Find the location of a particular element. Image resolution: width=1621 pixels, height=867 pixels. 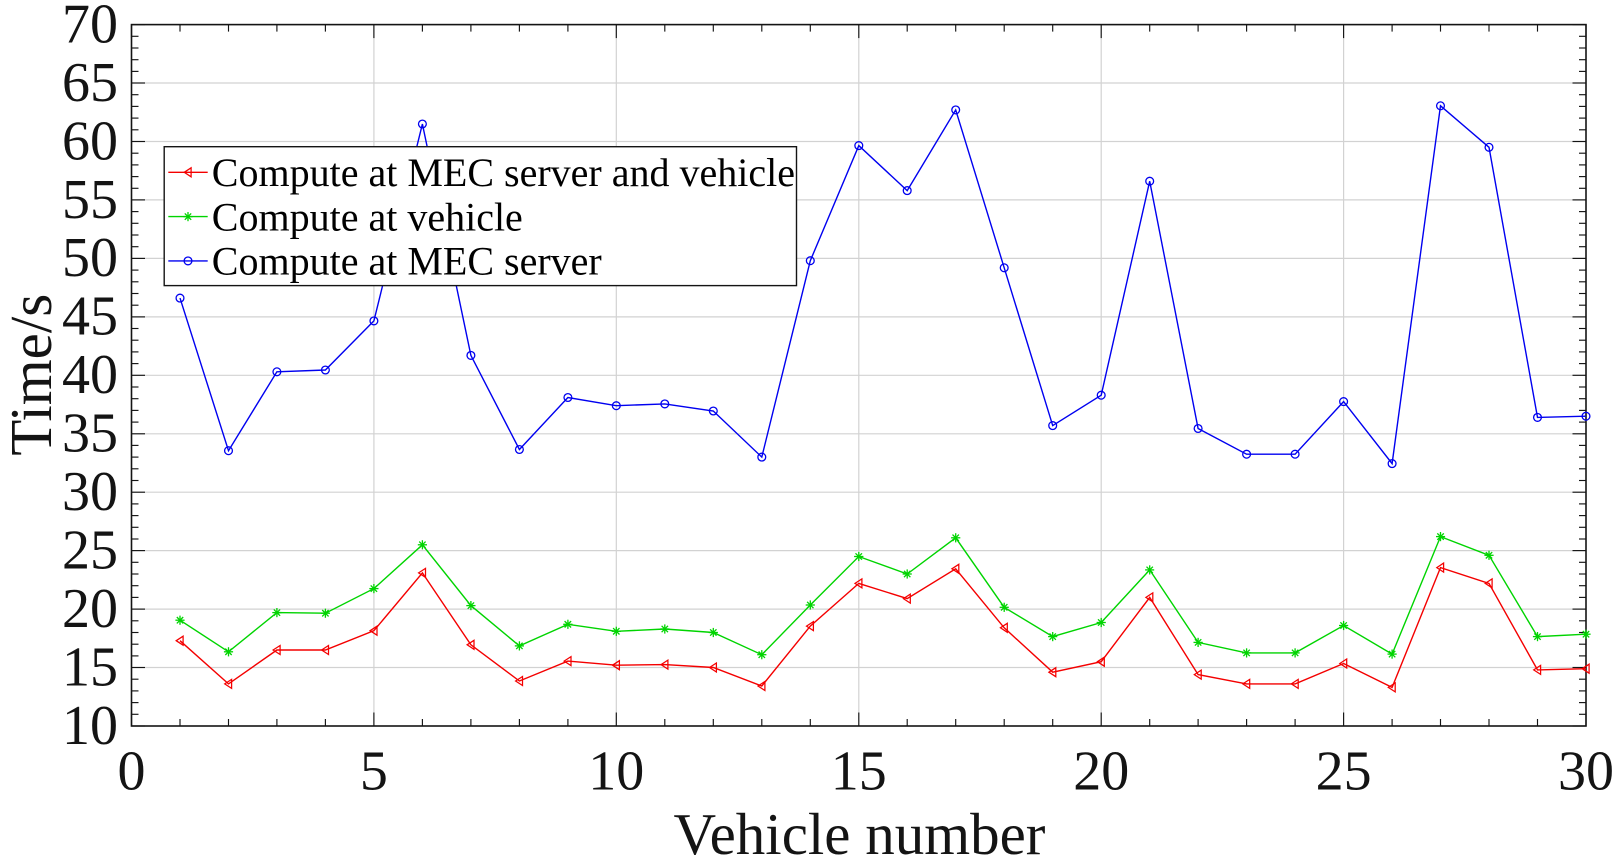

svg-text: 0 is located at coordinates (132, 772).